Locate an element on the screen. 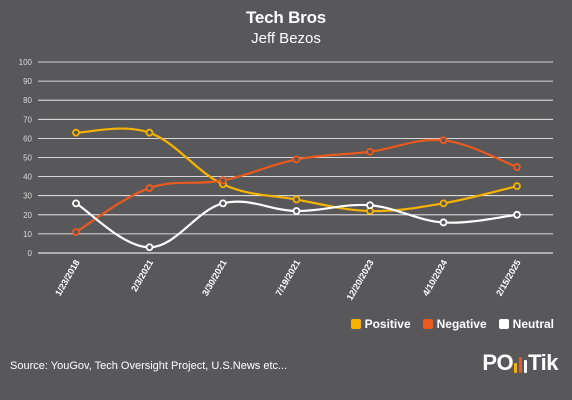 The height and width of the screenshot is (400, 572). x-tick-label: 2/15/2025 is located at coordinates (508, 278).